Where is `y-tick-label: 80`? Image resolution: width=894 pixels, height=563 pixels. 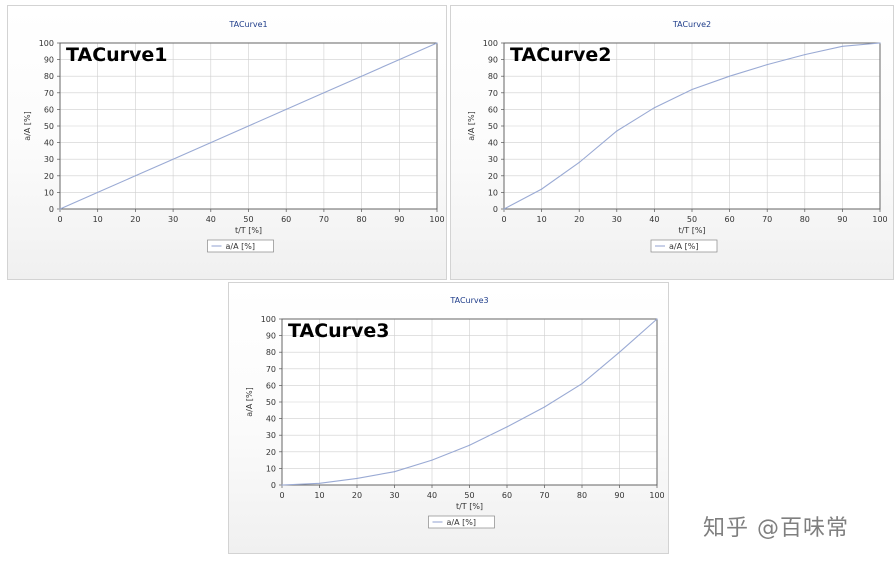
y-tick-label: 80 is located at coordinates (493, 76).